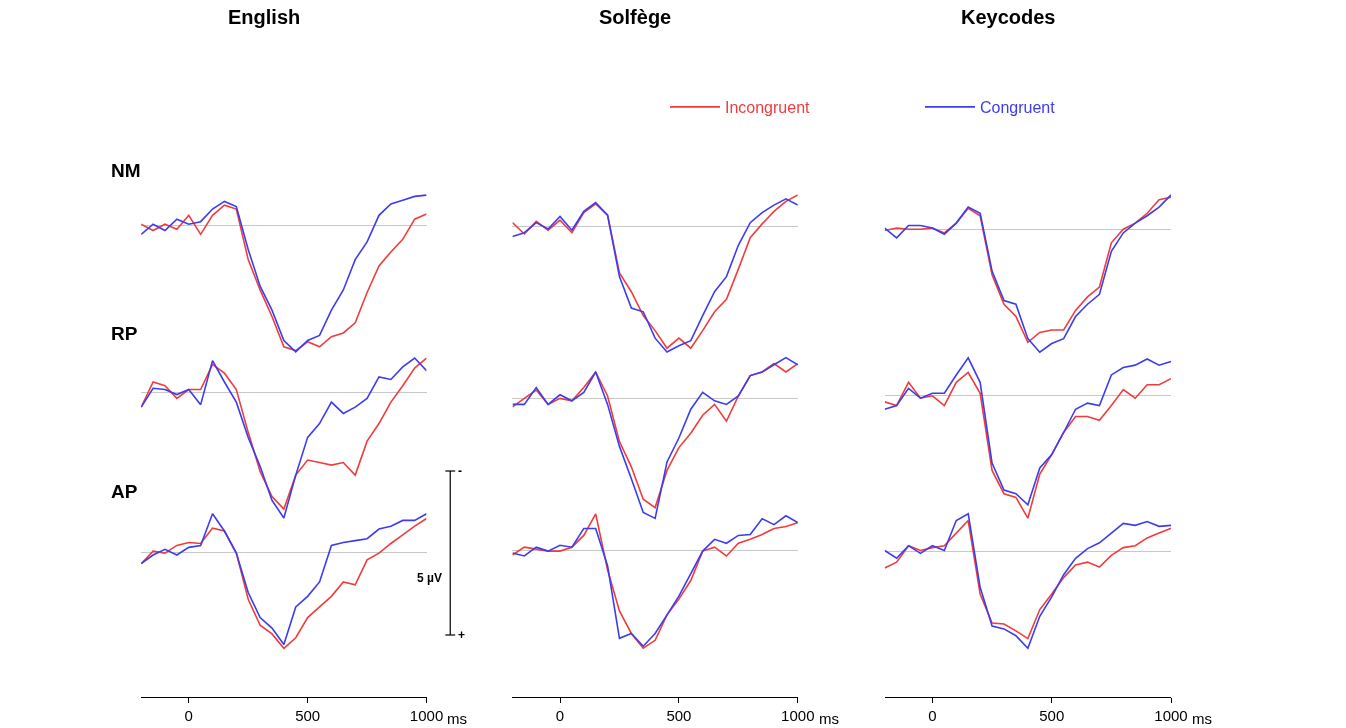 The height and width of the screenshot is (728, 1346). I want to click on legend-label: Congruent, so click(1017, 108).